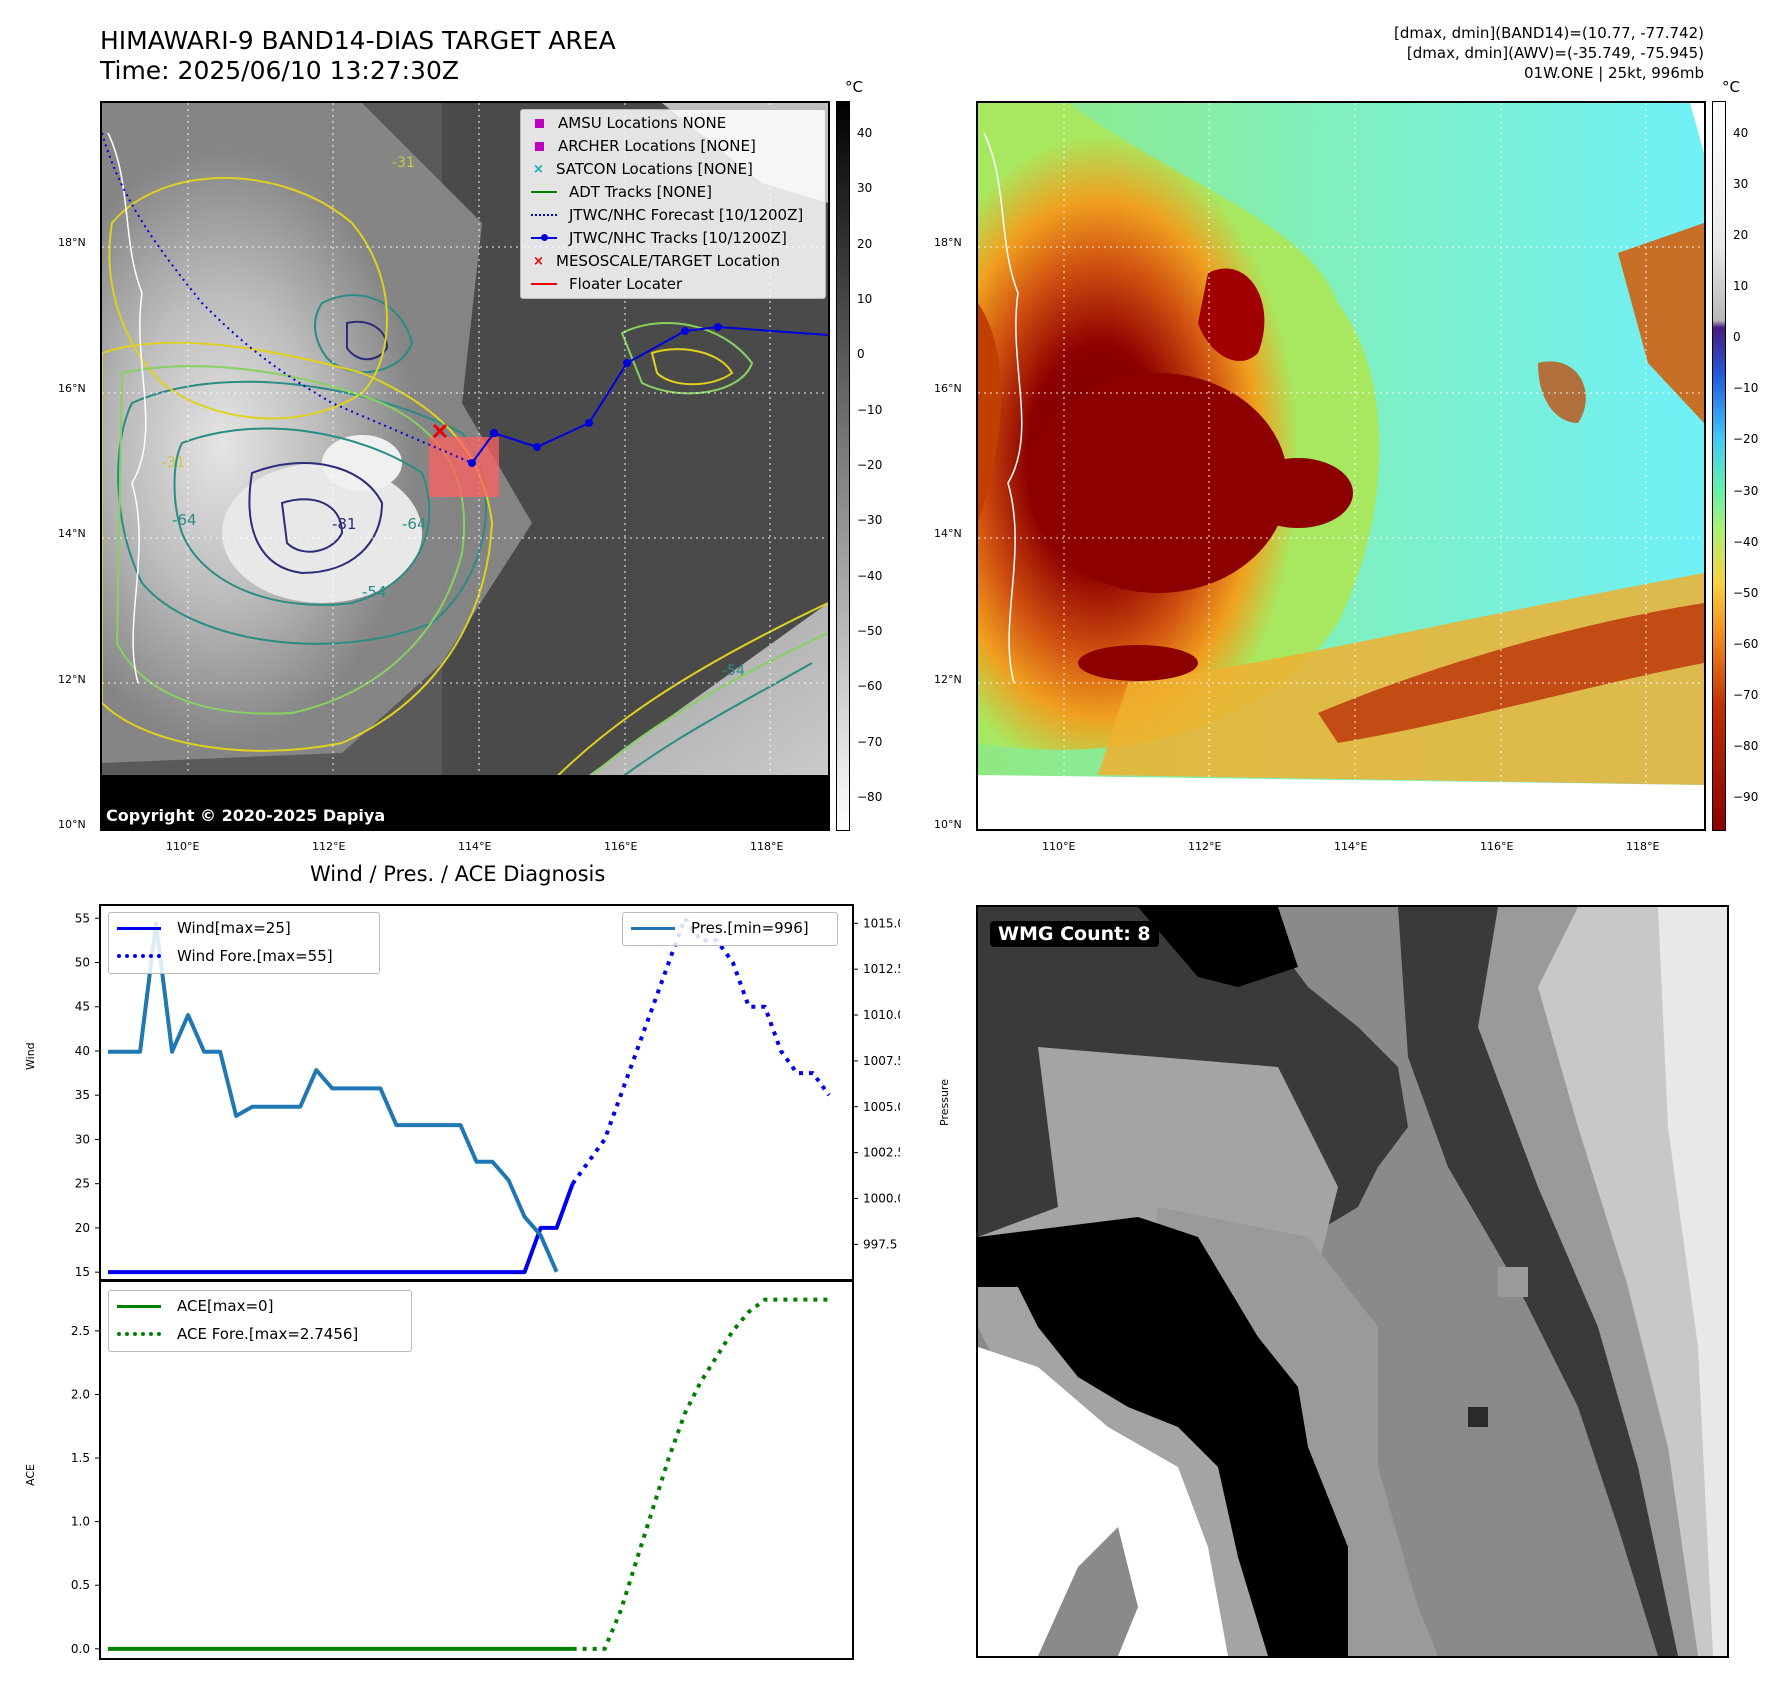 This screenshot has width=1792, height=1690. Describe the element at coordinates (1746, 797) in the screenshot. I see `colorbar-tick-label: −90` at that location.